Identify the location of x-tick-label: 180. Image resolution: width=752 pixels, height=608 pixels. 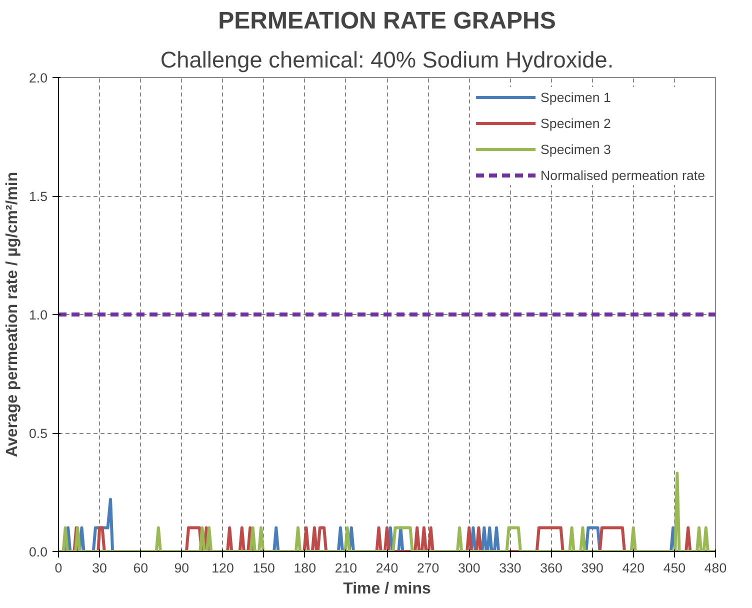
(305, 568).